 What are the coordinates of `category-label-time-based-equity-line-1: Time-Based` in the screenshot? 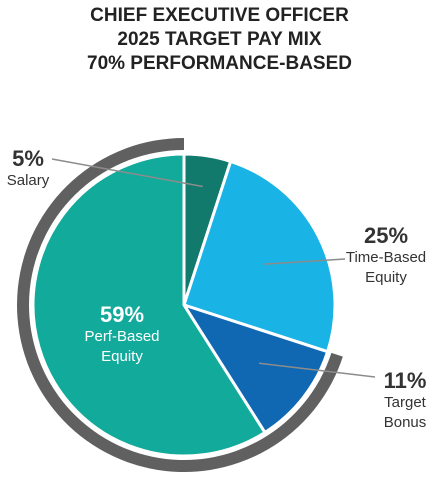 It's located at (386, 257).